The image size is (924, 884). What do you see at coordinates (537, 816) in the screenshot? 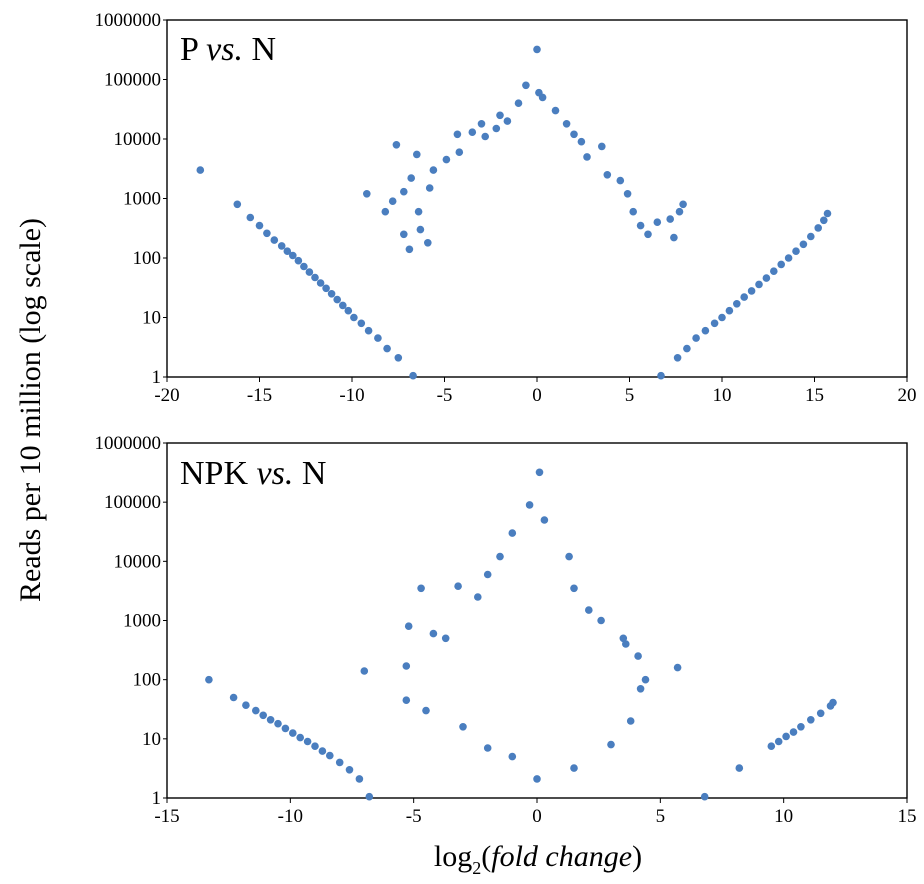
I see `x-tick-label: 0` at bounding box center [537, 816].